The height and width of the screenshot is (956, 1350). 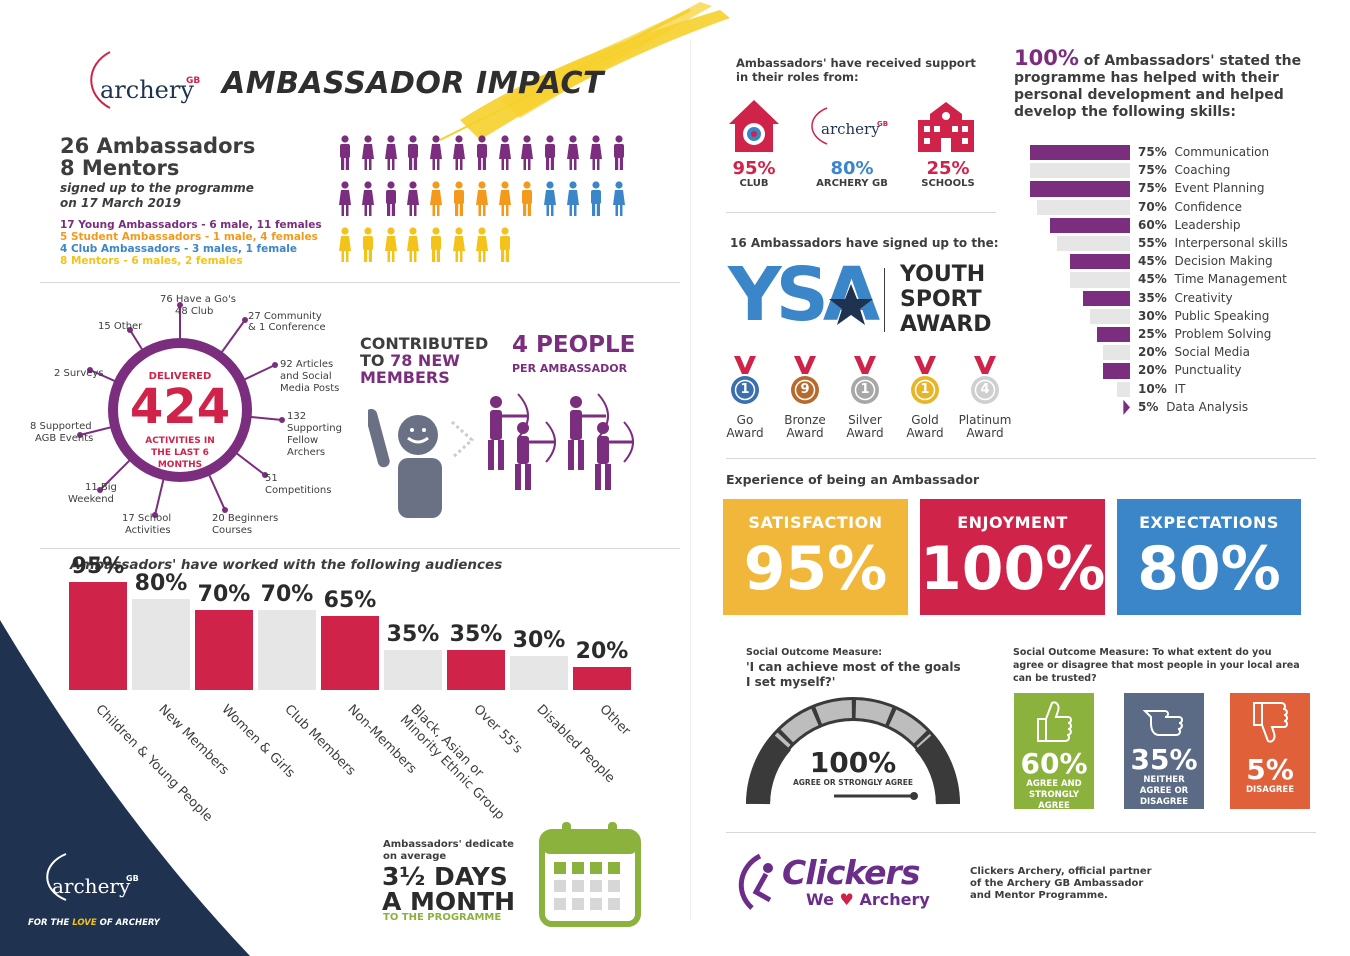 What do you see at coordinates (946, 324) in the screenshot?
I see `ysa-name-3: AWARD` at bounding box center [946, 324].